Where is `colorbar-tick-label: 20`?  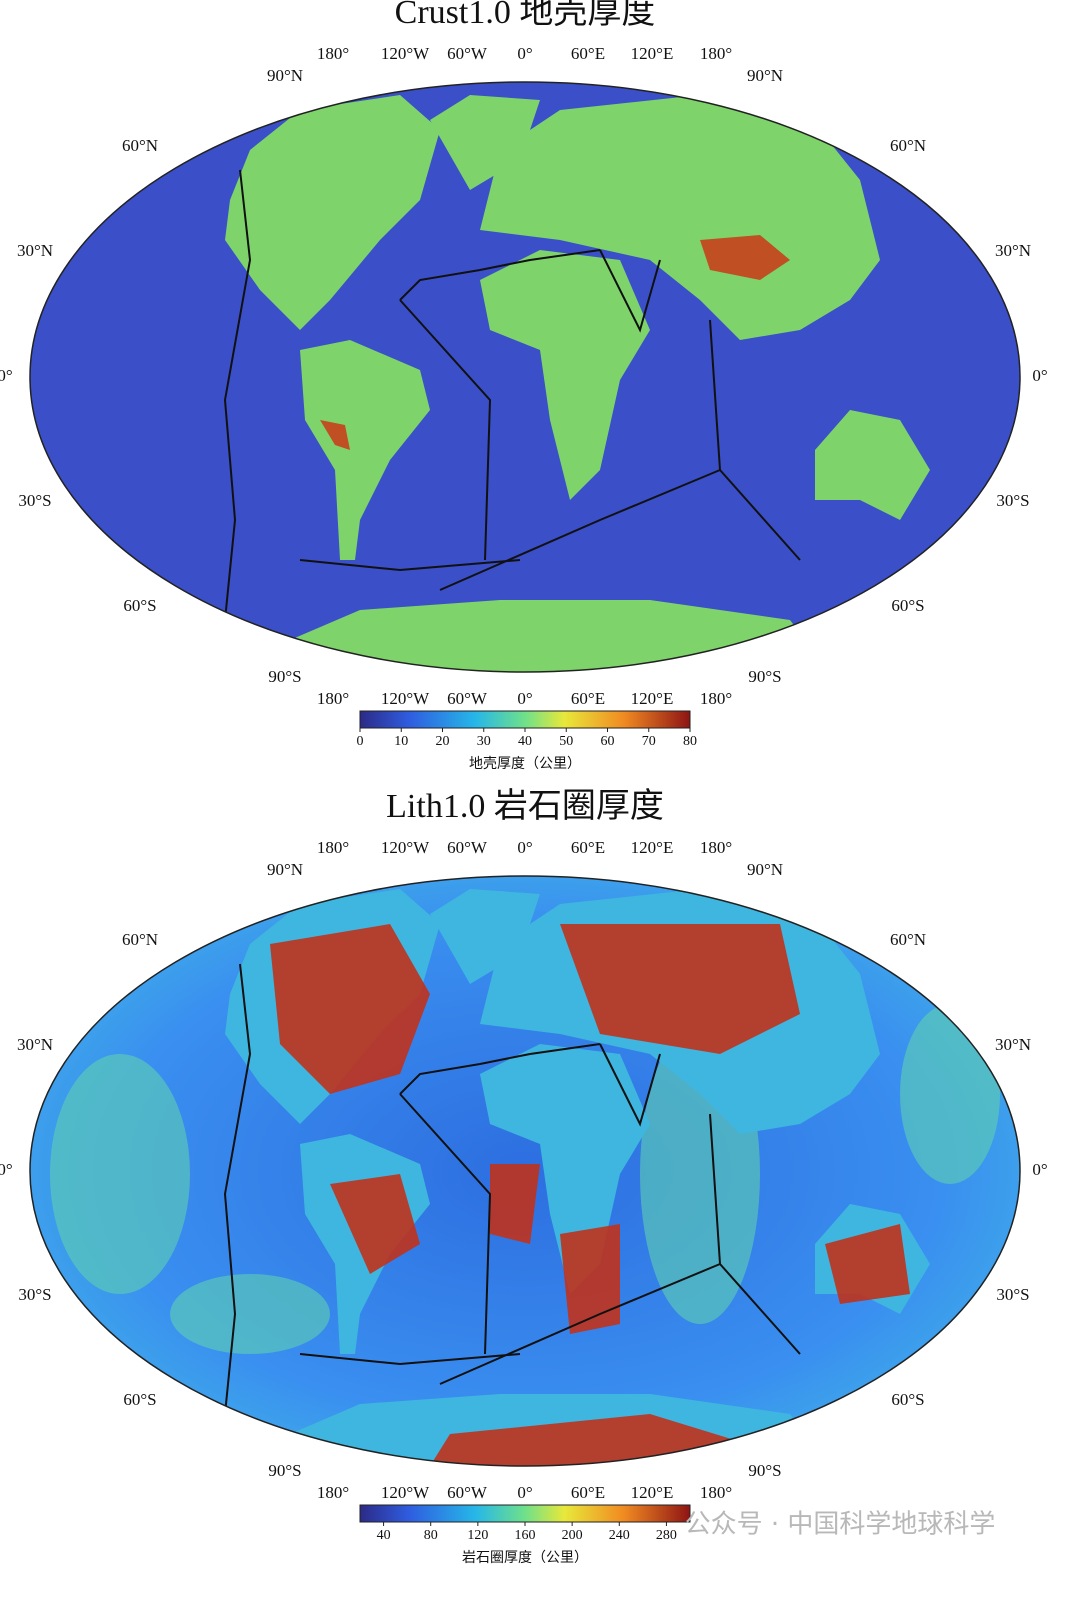
colorbar-tick-label: 20 is located at coordinates (443, 741).